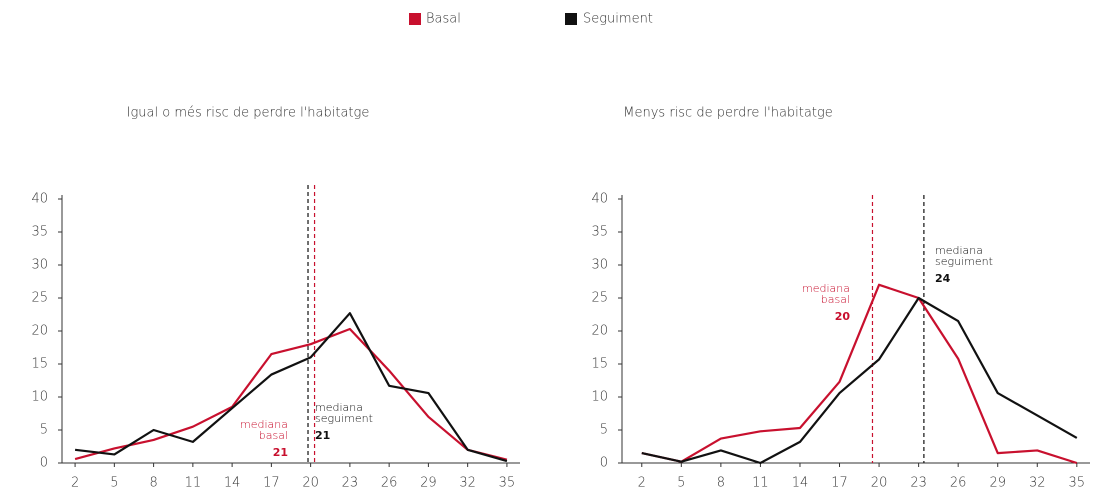 This screenshot has width=1113, height=495. What do you see at coordinates (943, 278) in the screenshot?
I see `annotation-value: 24` at bounding box center [943, 278].